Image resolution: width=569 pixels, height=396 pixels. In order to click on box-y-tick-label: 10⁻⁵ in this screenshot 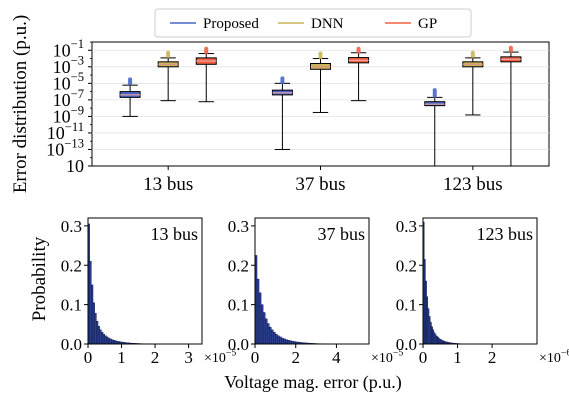, I will do `click(68, 81)`.